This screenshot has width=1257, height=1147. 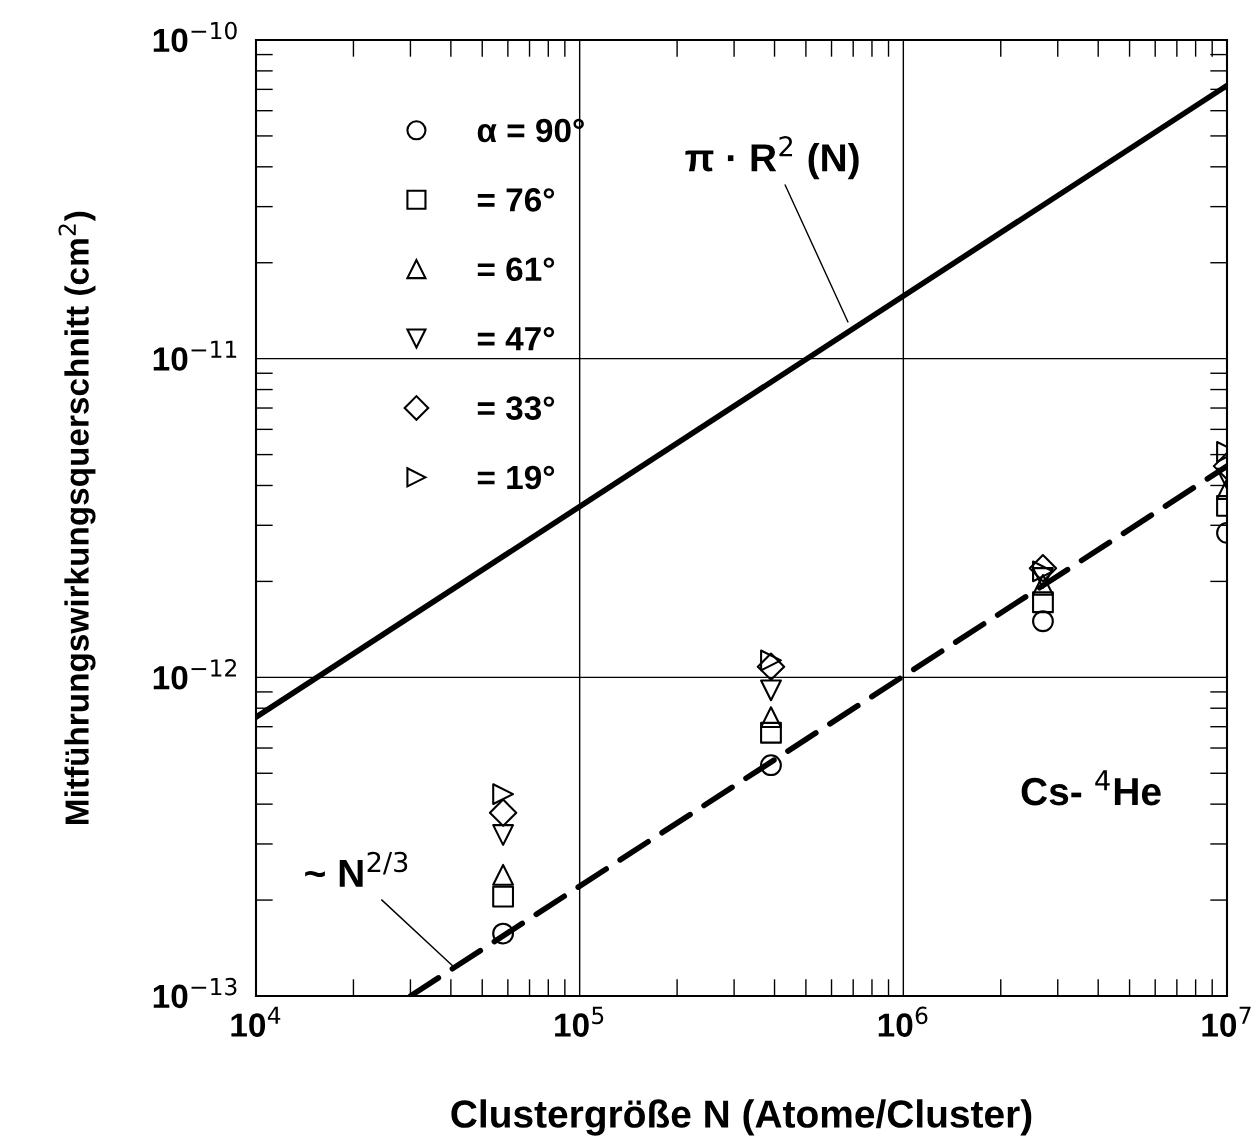 I want to click on y-tick-label: 10$^{−10}$, so click(x=195, y=37).